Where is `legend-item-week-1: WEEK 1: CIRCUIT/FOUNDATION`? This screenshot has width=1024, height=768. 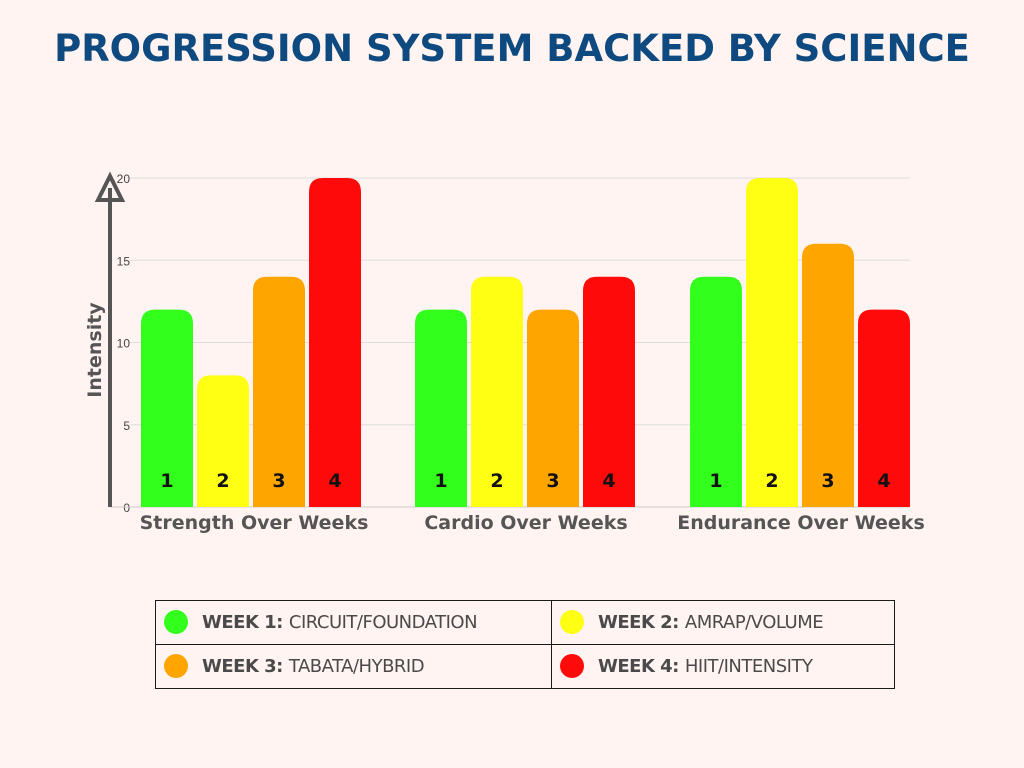 legend-item-week-1: WEEK 1: CIRCUIT/FOUNDATION is located at coordinates (354, 623).